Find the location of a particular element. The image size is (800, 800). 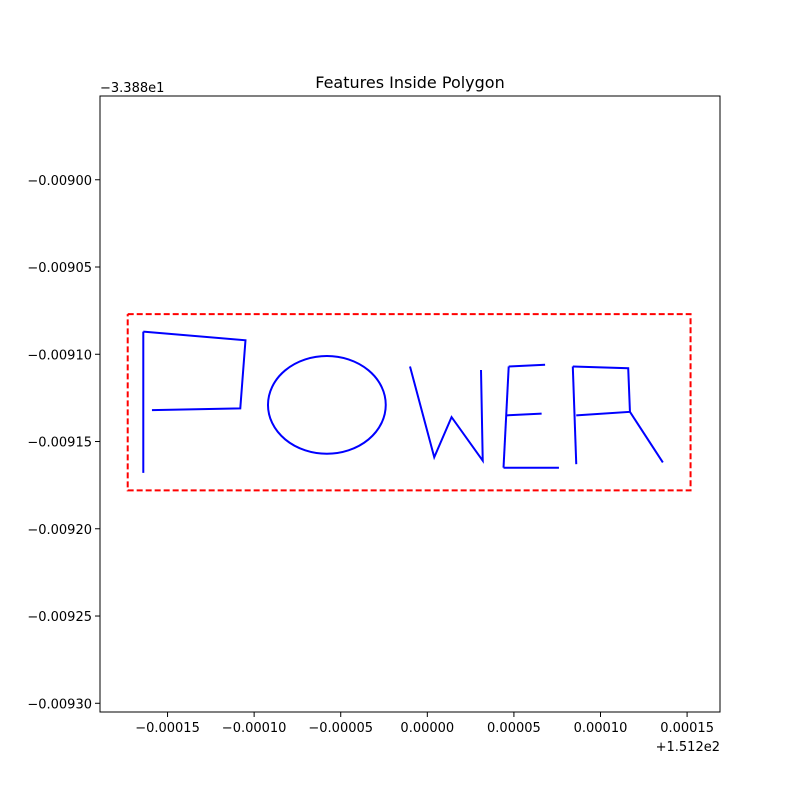

x-offset-label: +1.512e2 is located at coordinates (688, 747).